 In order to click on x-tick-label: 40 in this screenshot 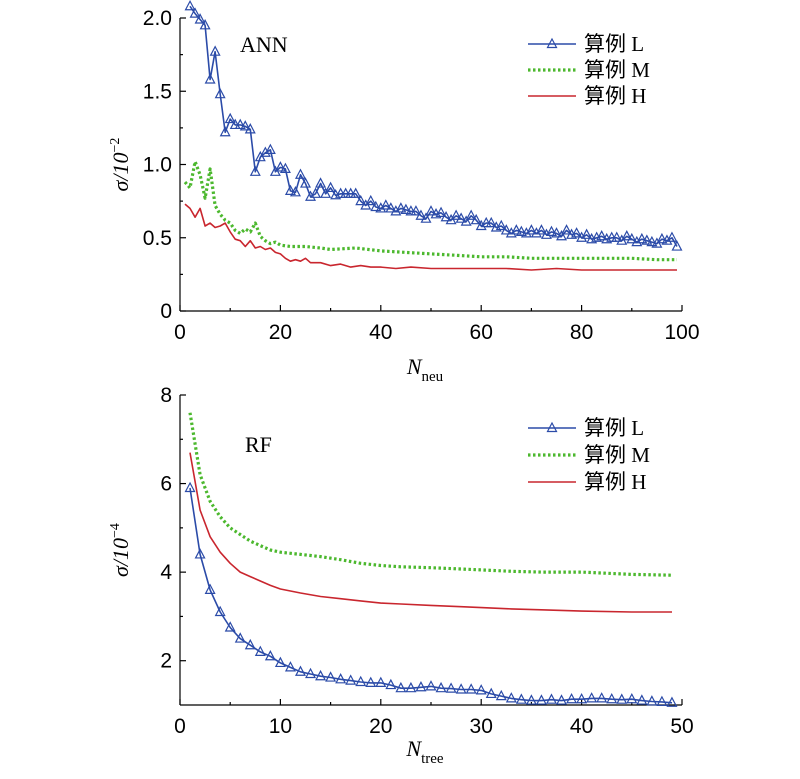, I will do `click(380, 332)`.